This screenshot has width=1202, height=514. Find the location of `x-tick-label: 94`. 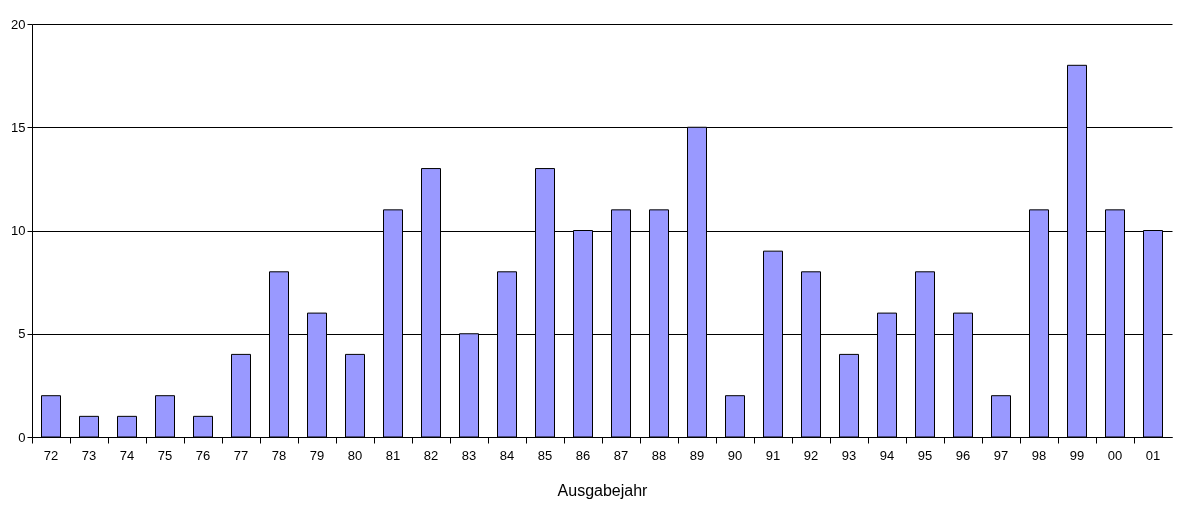

x-tick-label: 94 is located at coordinates (887, 455).